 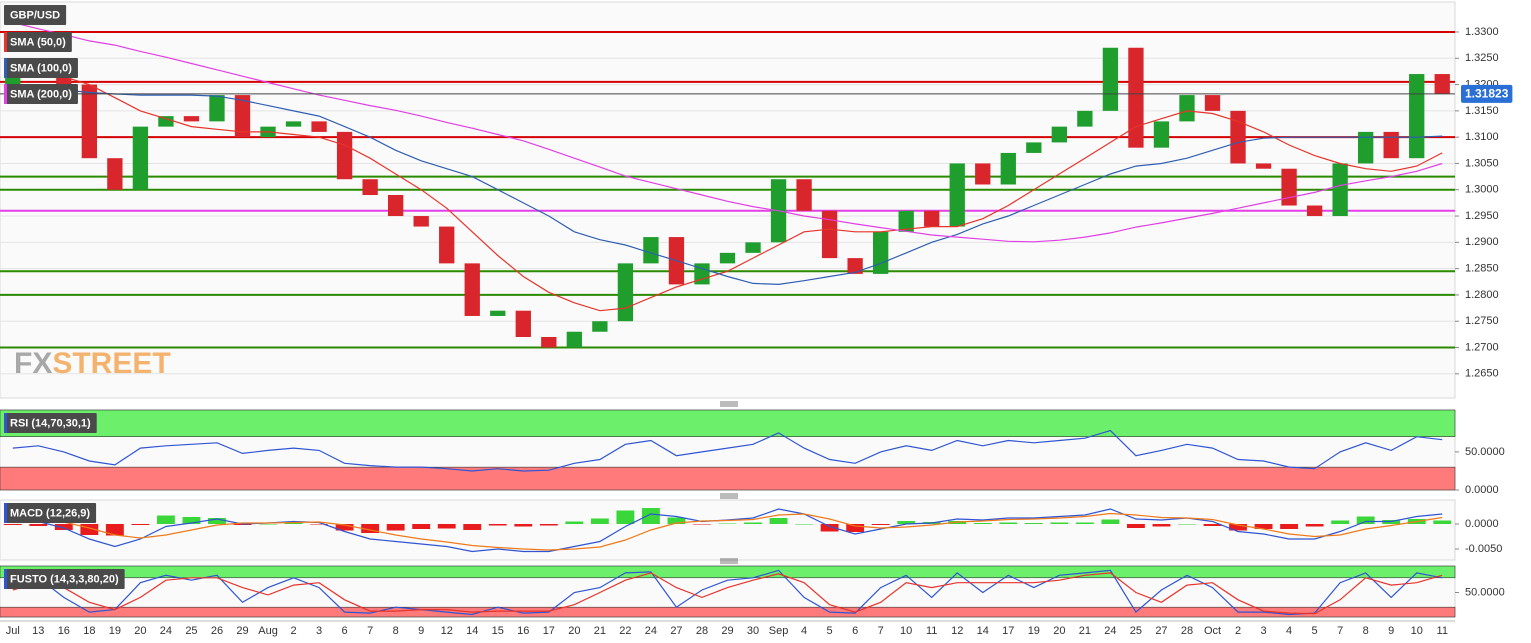 I want to click on y-tick-label: 1.3100, so click(x=1482, y=137).